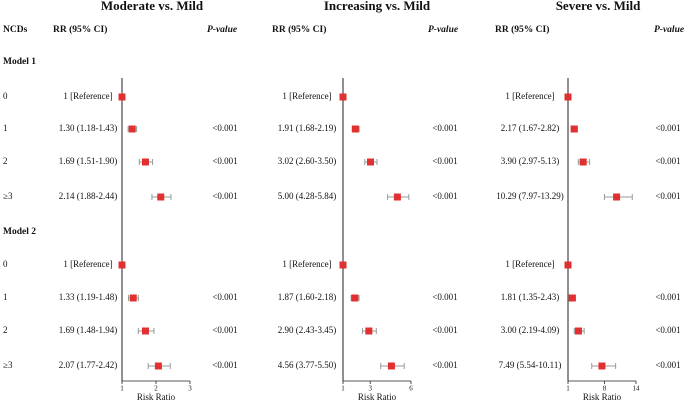 The image size is (685, 407). What do you see at coordinates (307, 330) in the screenshot?
I see `ci-label: 2.90 (2.43-3.45)` at bounding box center [307, 330].